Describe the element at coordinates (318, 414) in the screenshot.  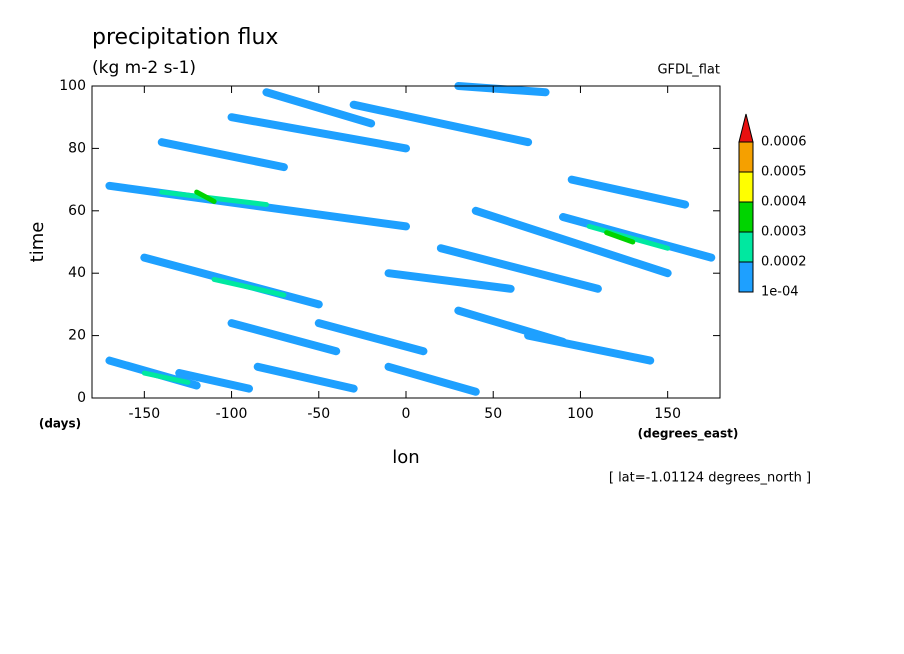
I see `x-tick-label: -50` at that location.